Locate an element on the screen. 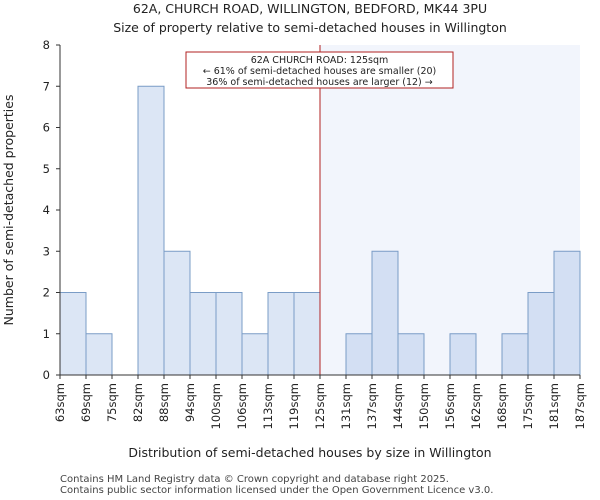 The height and width of the screenshot is (500, 600). y-tick-label: 5 is located at coordinates (46, 169).